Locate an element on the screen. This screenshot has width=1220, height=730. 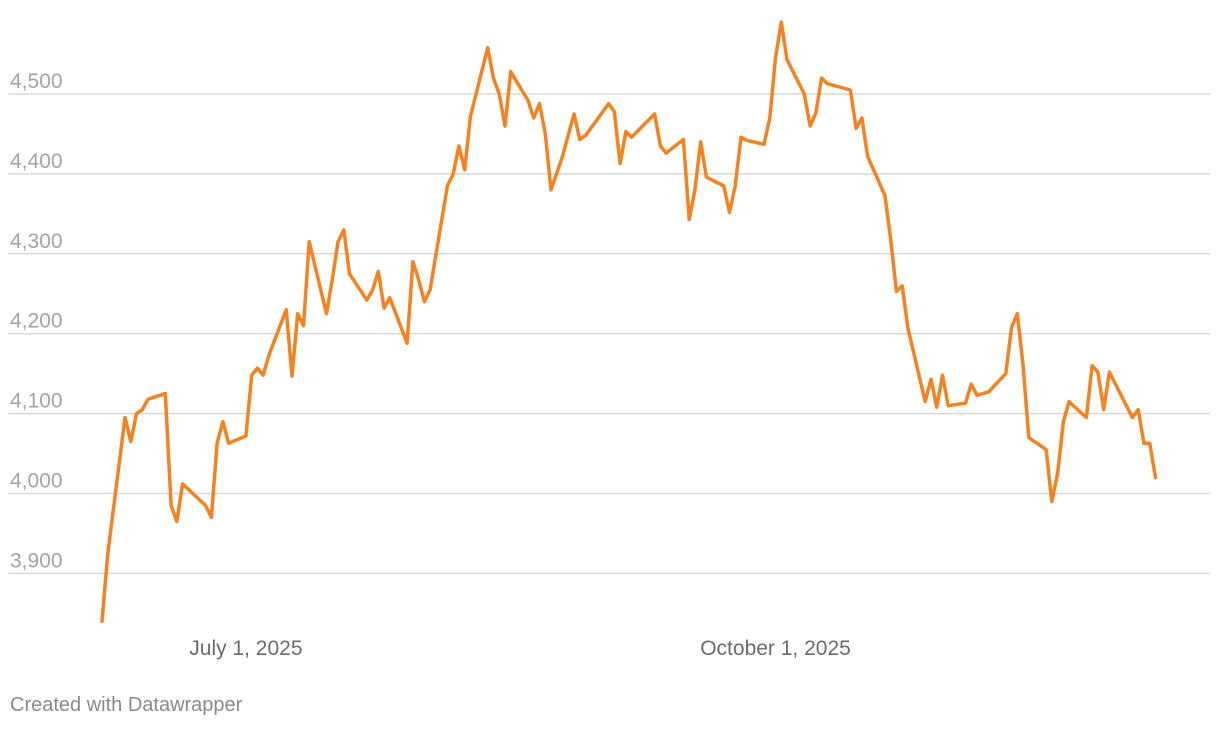
y-tick-label: 4,200 is located at coordinates (36, 321).